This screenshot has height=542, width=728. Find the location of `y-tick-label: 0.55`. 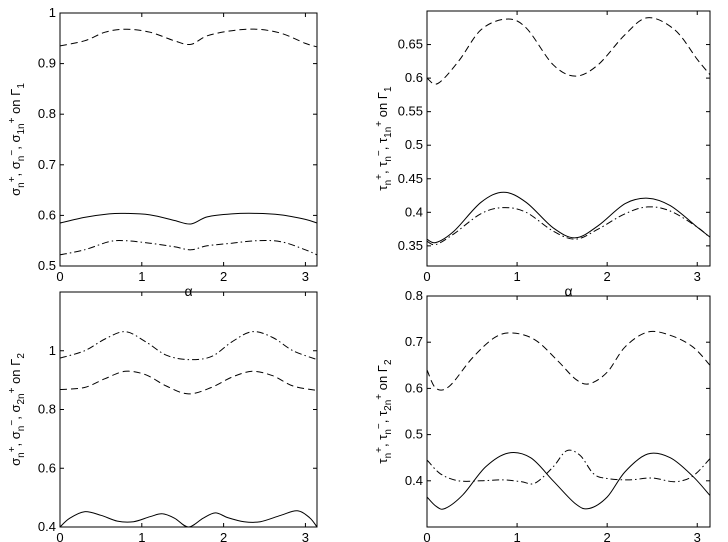

y-tick-label: 0.55 is located at coordinates (410, 111).